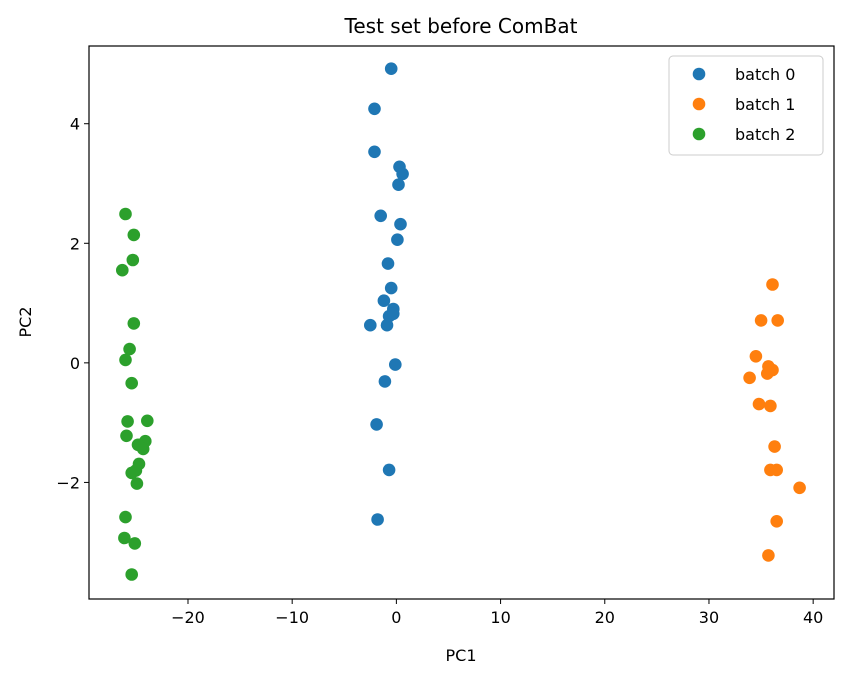 The image size is (847, 678). What do you see at coordinates (75, 124) in the screenshot?
I see `y-tick-label: 4` at bounding box center [75, 124].